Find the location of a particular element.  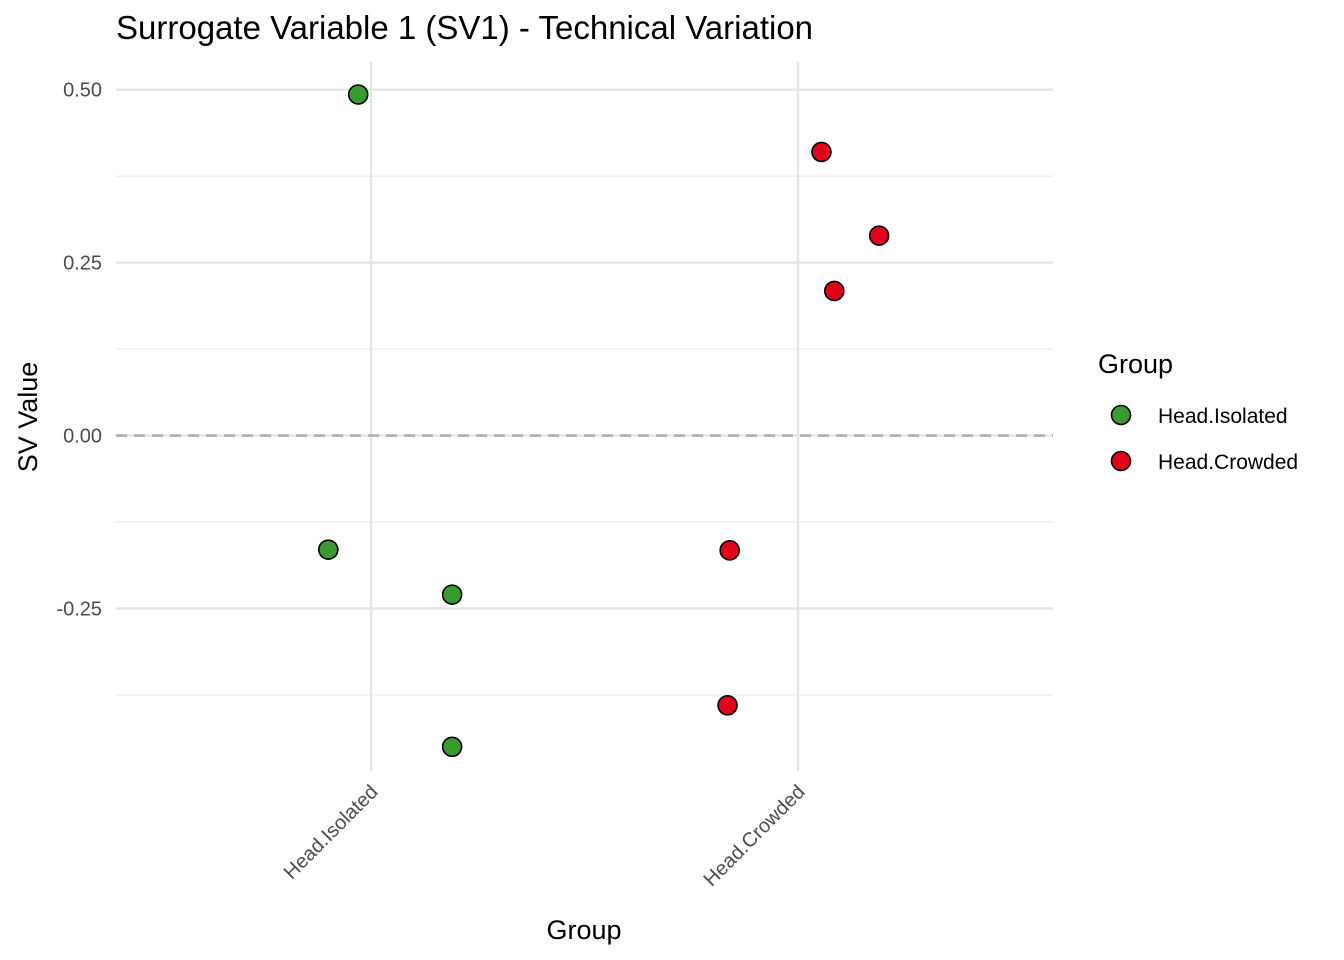

y-tick-labels: -0.25 0.00 0.25 0.50 is located at coordinates (79, 350).